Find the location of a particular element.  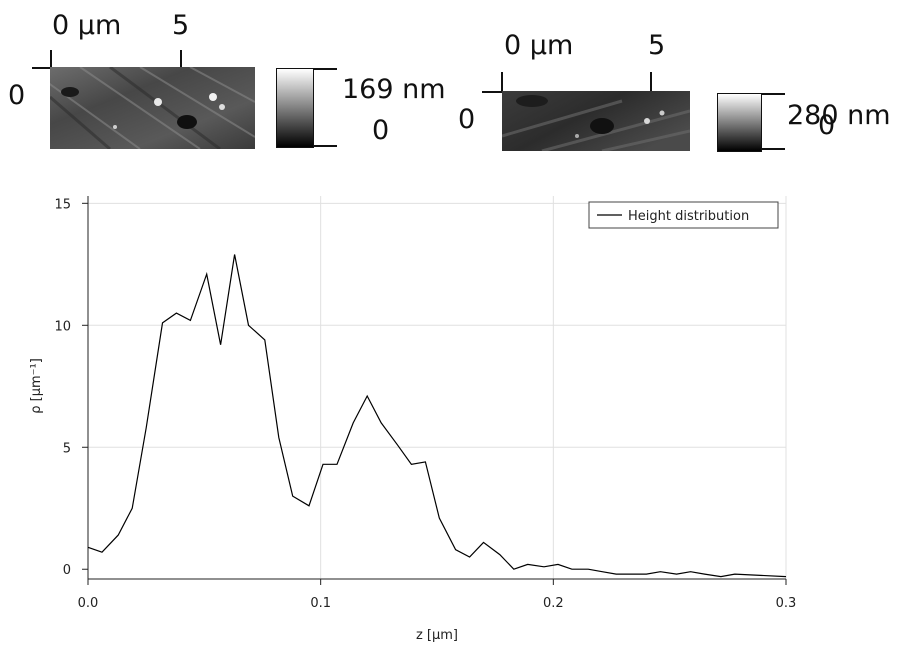

image-1-colorbar-min: 0 is located at coordinates (381, 130).